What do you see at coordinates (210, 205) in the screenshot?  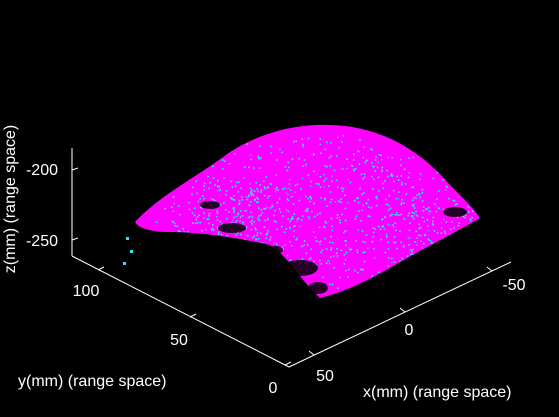 I see `scan-gap` at bounding box center [210, 205].